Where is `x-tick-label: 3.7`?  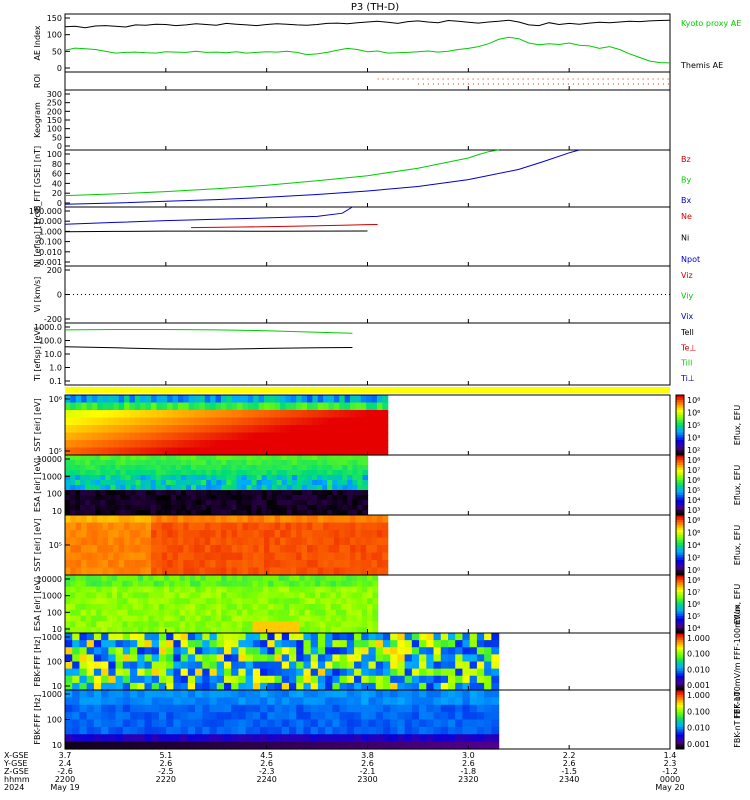 x-tick-label: 3.7 is located at coordinates (65, 755).